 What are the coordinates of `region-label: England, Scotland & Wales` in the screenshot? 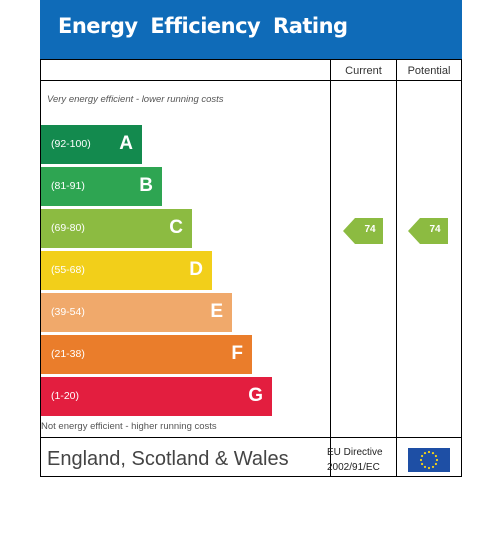 It's located at (168, 459).